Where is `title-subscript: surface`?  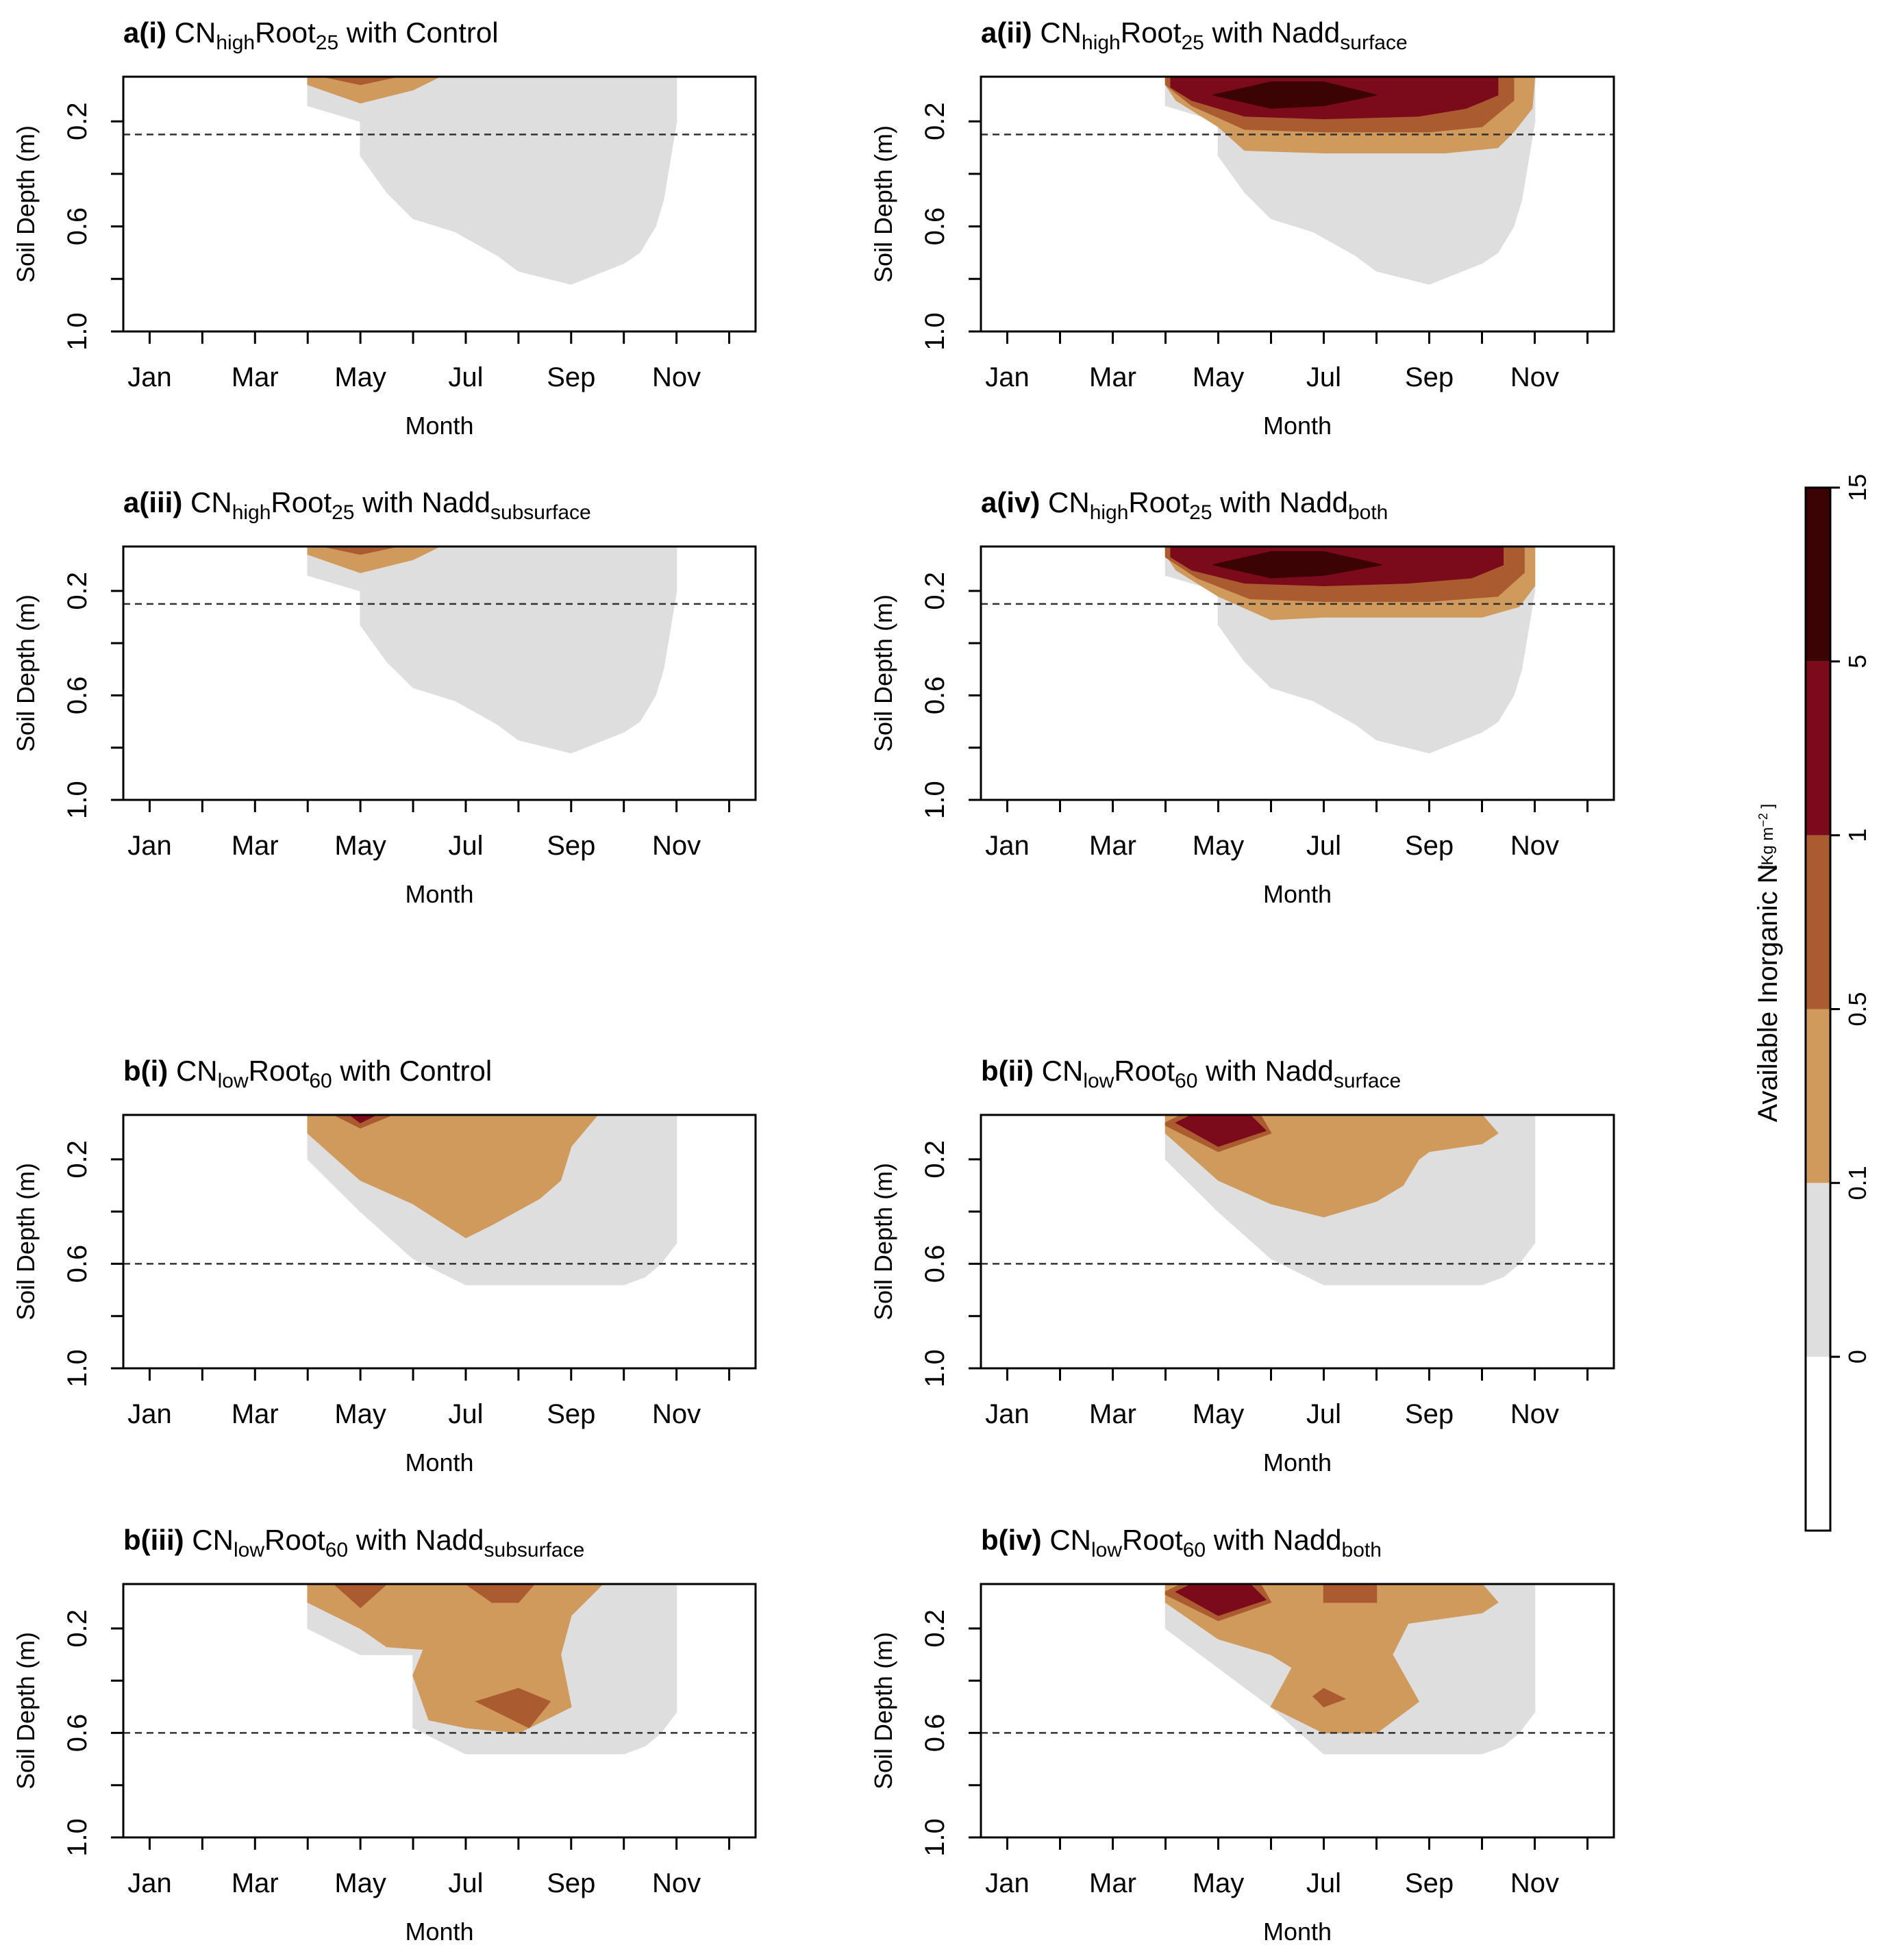 title-subscript: surface is located at coordinates (1373, 43).